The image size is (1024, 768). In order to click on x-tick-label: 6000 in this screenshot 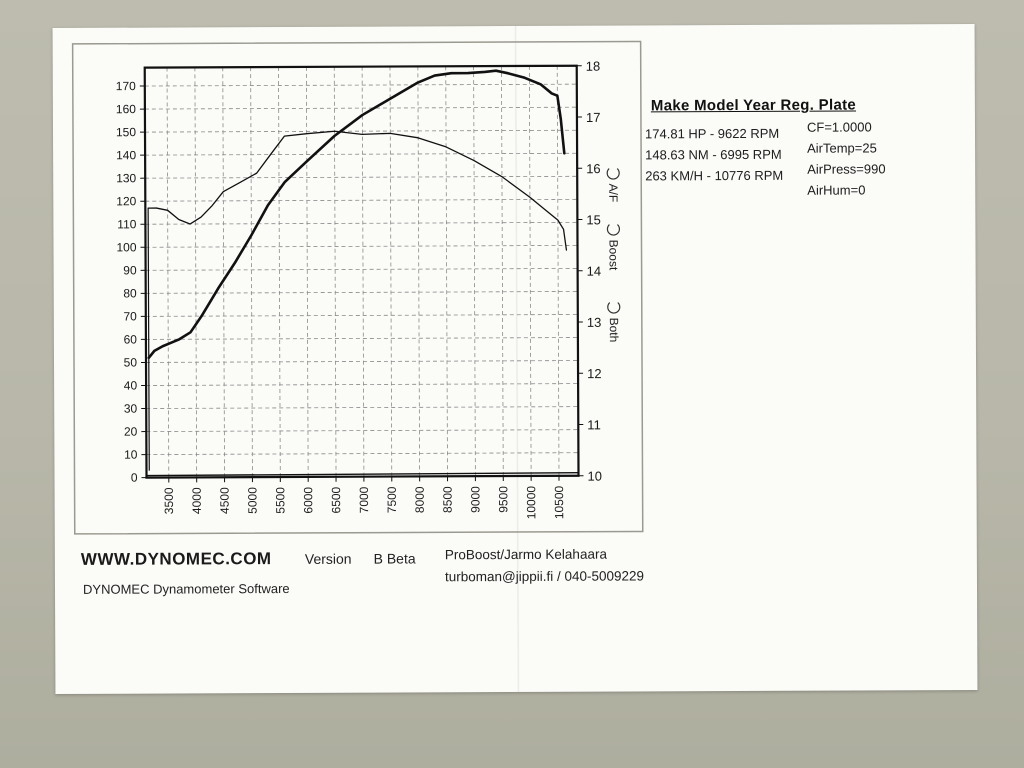, I will do `click(308, 500)`.